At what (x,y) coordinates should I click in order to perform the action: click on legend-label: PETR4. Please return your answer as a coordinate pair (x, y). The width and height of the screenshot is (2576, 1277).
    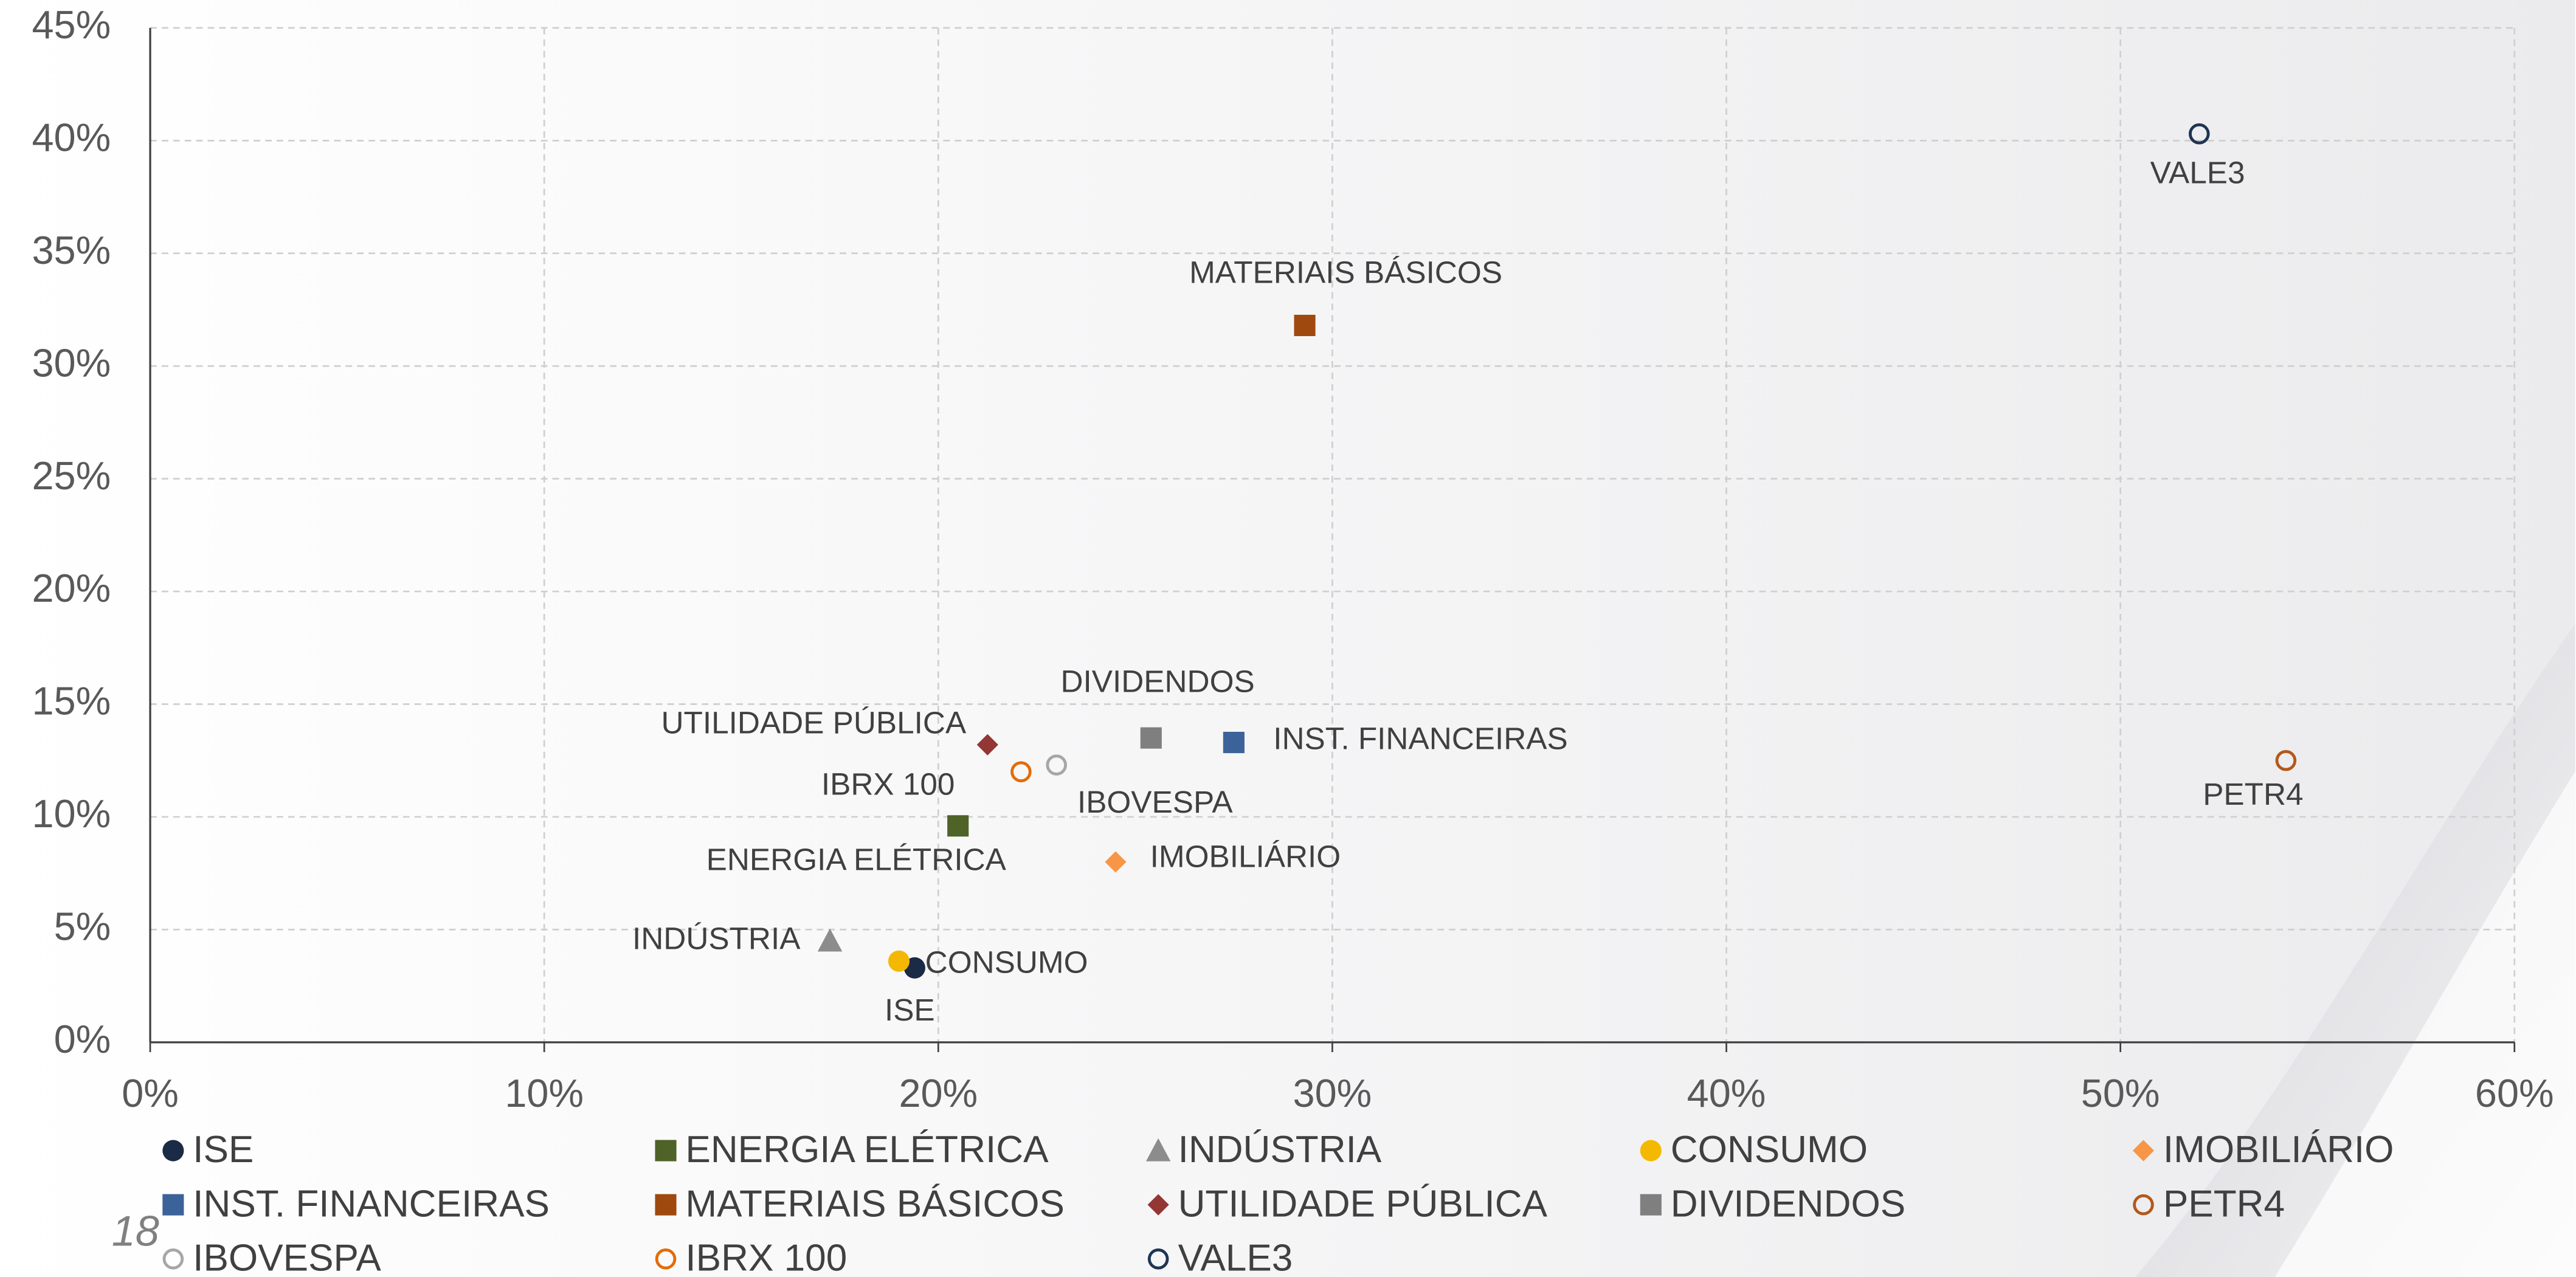
    Looking at the image, I should click on (2224, 1204).